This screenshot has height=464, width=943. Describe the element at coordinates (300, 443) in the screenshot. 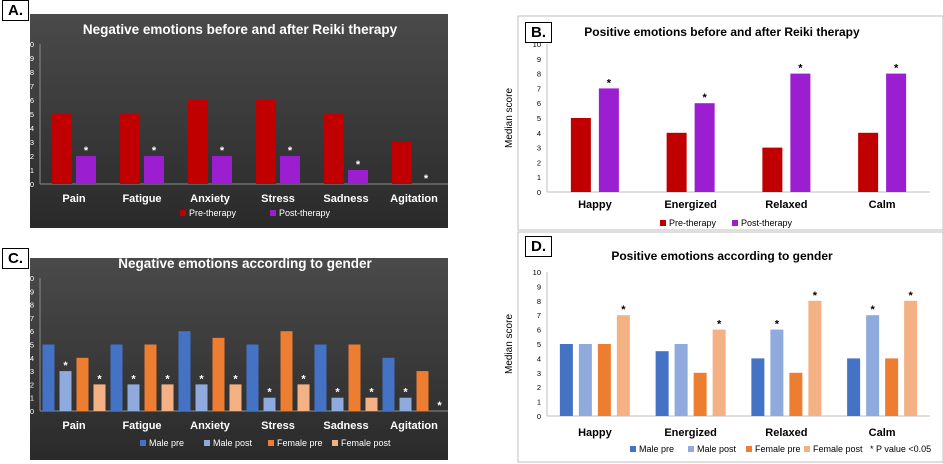

I see `legend-label: Female pre` at that location.